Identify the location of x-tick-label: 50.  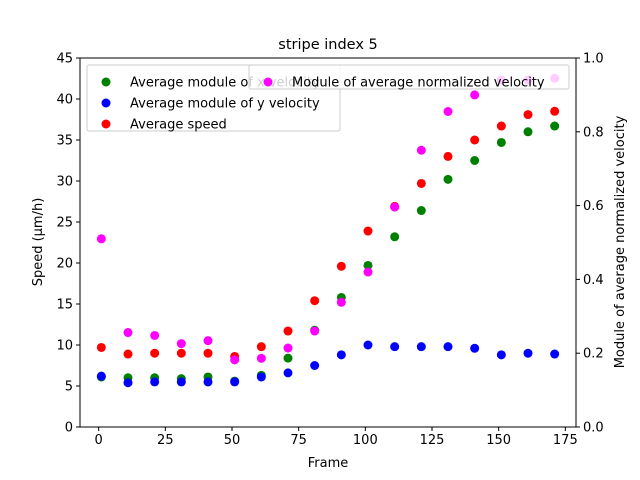
(232, 440).